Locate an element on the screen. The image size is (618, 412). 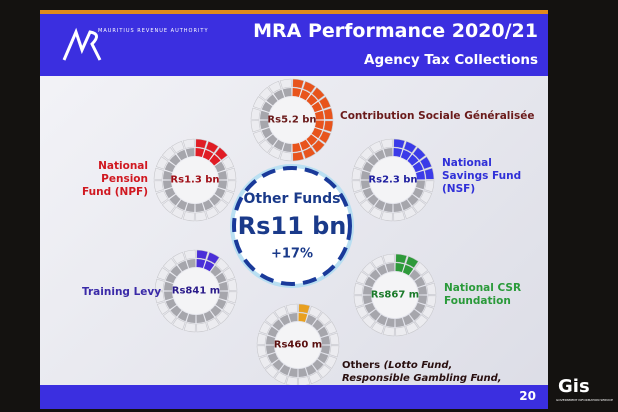
ring-center is located at coordinates (395, 295).